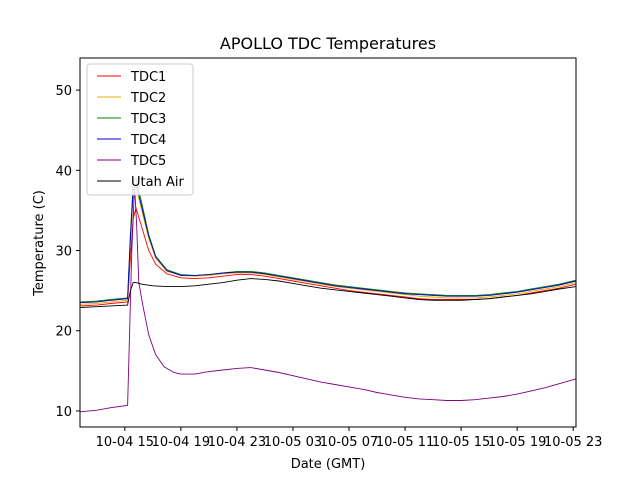 The width and height of the screenshot is (640, 485). Describe the element at coordinates (461, 442) in the screenshot. I see `x-tick-label: 10-05 15` at that location.